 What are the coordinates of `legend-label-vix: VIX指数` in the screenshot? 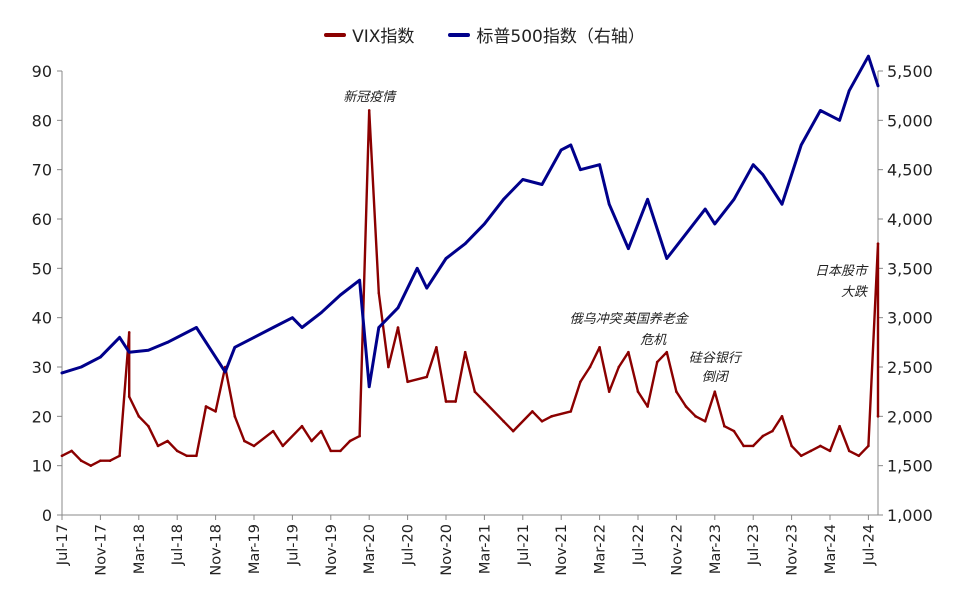 It's located at (383, 37).